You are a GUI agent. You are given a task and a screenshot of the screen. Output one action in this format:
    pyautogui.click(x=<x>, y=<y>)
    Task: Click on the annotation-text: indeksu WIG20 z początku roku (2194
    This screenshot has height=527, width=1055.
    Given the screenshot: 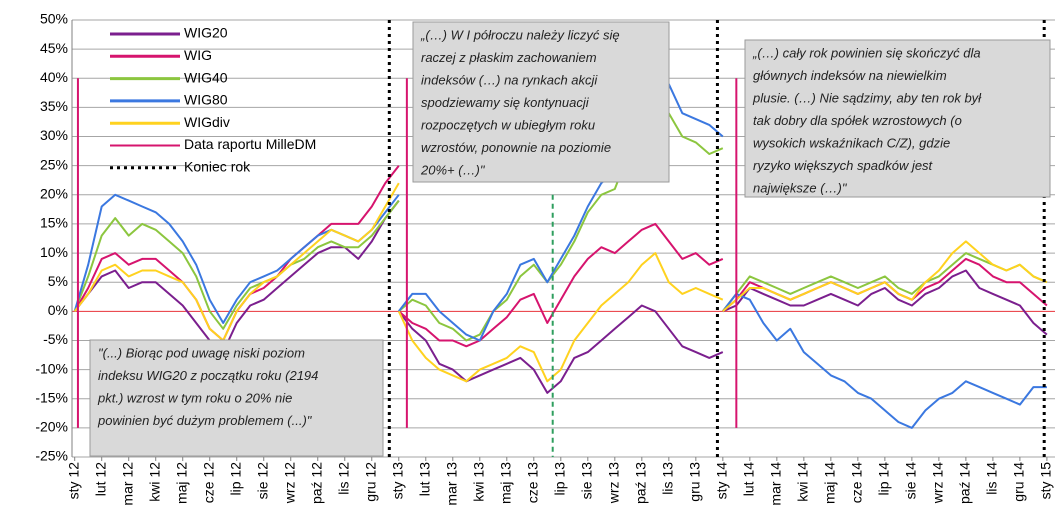 What is the action you would take?
    pyautogui.click(x=208, y=375)
    